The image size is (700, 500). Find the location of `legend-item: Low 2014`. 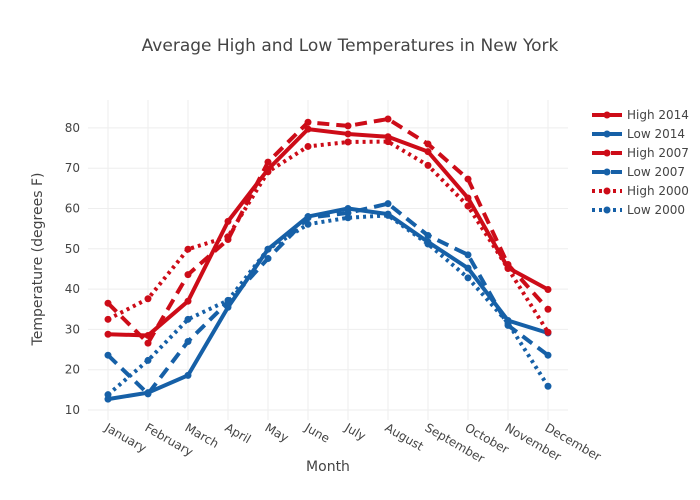

legend-item: Low 2014 is located at coordinates (638, 134).